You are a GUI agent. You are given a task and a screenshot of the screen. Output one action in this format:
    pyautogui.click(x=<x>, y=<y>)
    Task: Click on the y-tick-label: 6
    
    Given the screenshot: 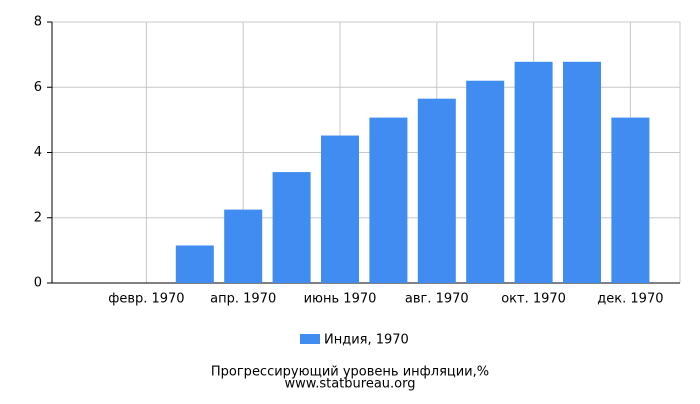 What is the action you would take?
    pyautogui.click(x=38, y=87)
    